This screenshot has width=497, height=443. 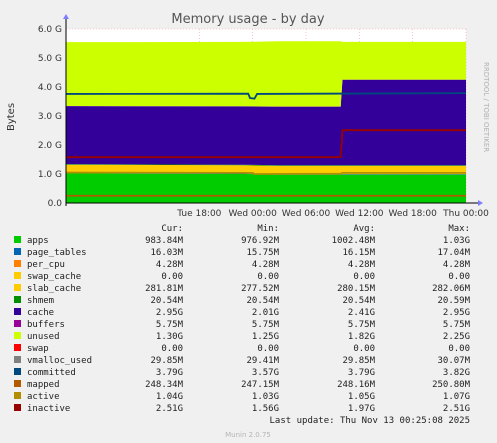 I want to click on legend-value-min: 277.52M, so click(x=260, y=289).